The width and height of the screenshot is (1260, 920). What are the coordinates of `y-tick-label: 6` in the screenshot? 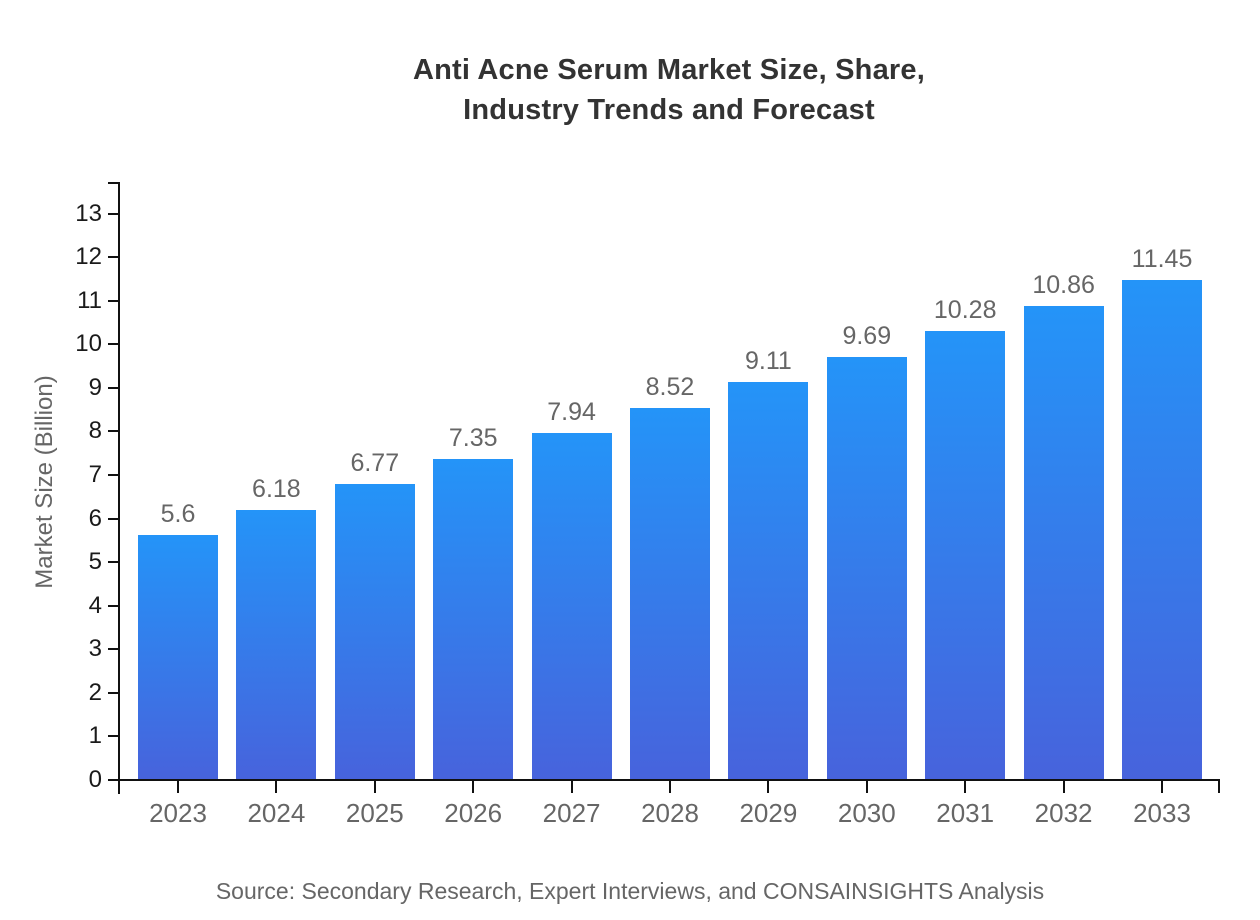 It's located at (95, 518).